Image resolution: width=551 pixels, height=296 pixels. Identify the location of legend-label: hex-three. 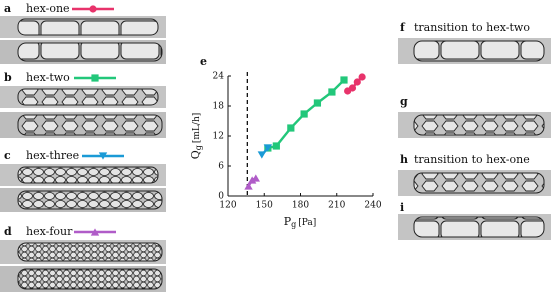
(52, 155).